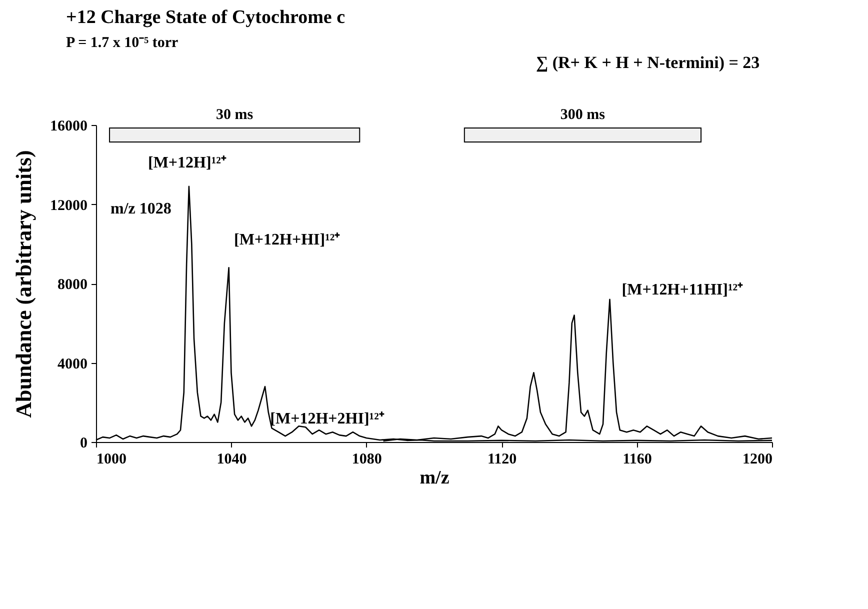  What do you see at coordinates (367, 460) in the screenshot?
I see `x-tick-label: 1080` at bounding box center [367, 460].